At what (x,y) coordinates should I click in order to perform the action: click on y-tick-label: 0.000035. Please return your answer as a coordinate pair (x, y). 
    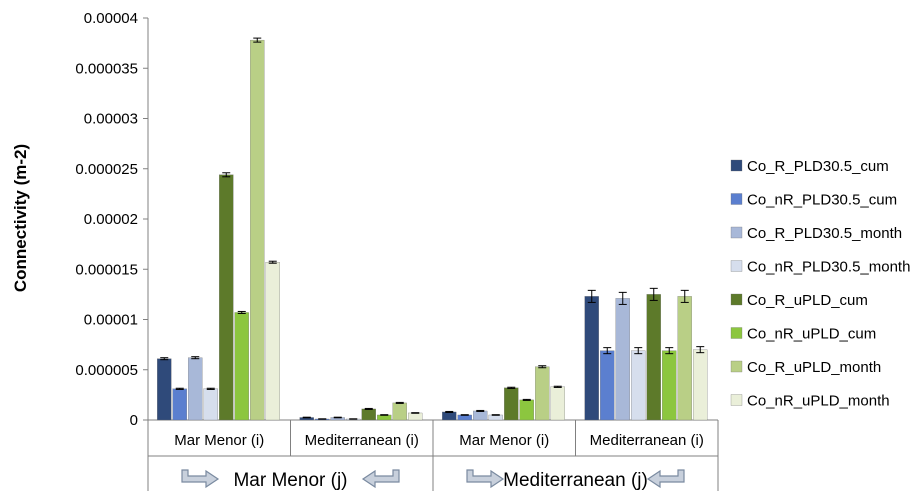
    Looking at the image, I should click on (106, 68).